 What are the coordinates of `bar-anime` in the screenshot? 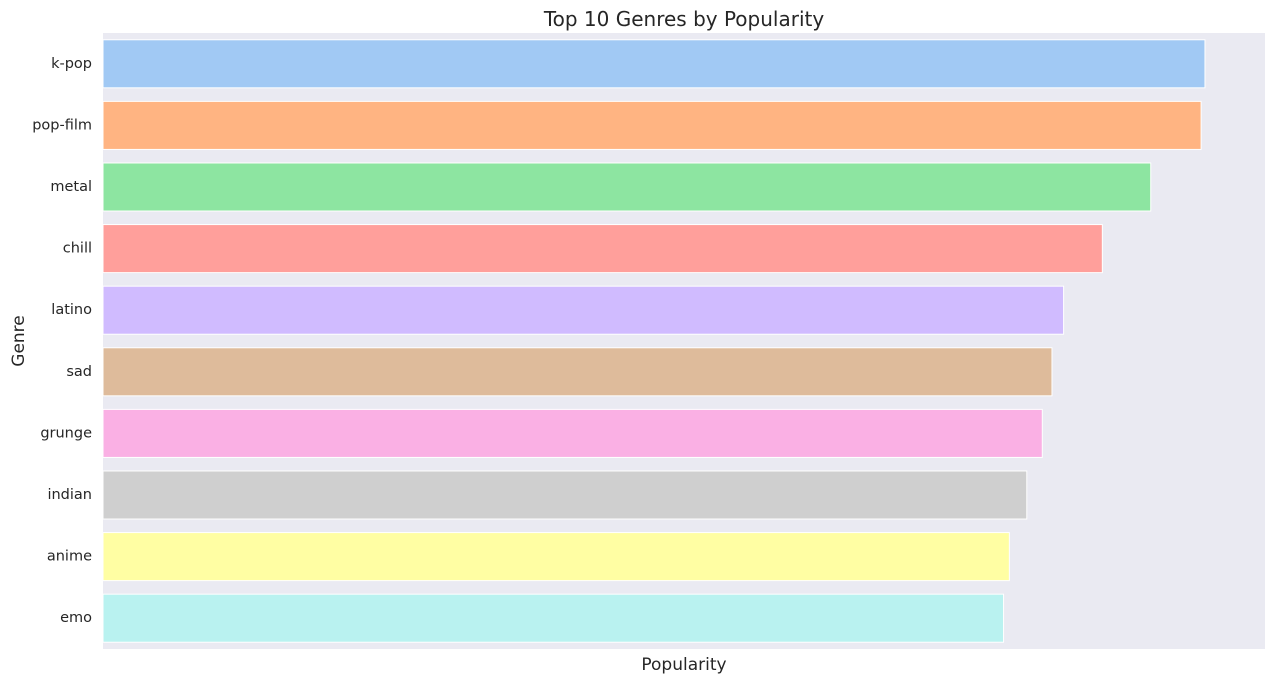 It's located at (556, 557).